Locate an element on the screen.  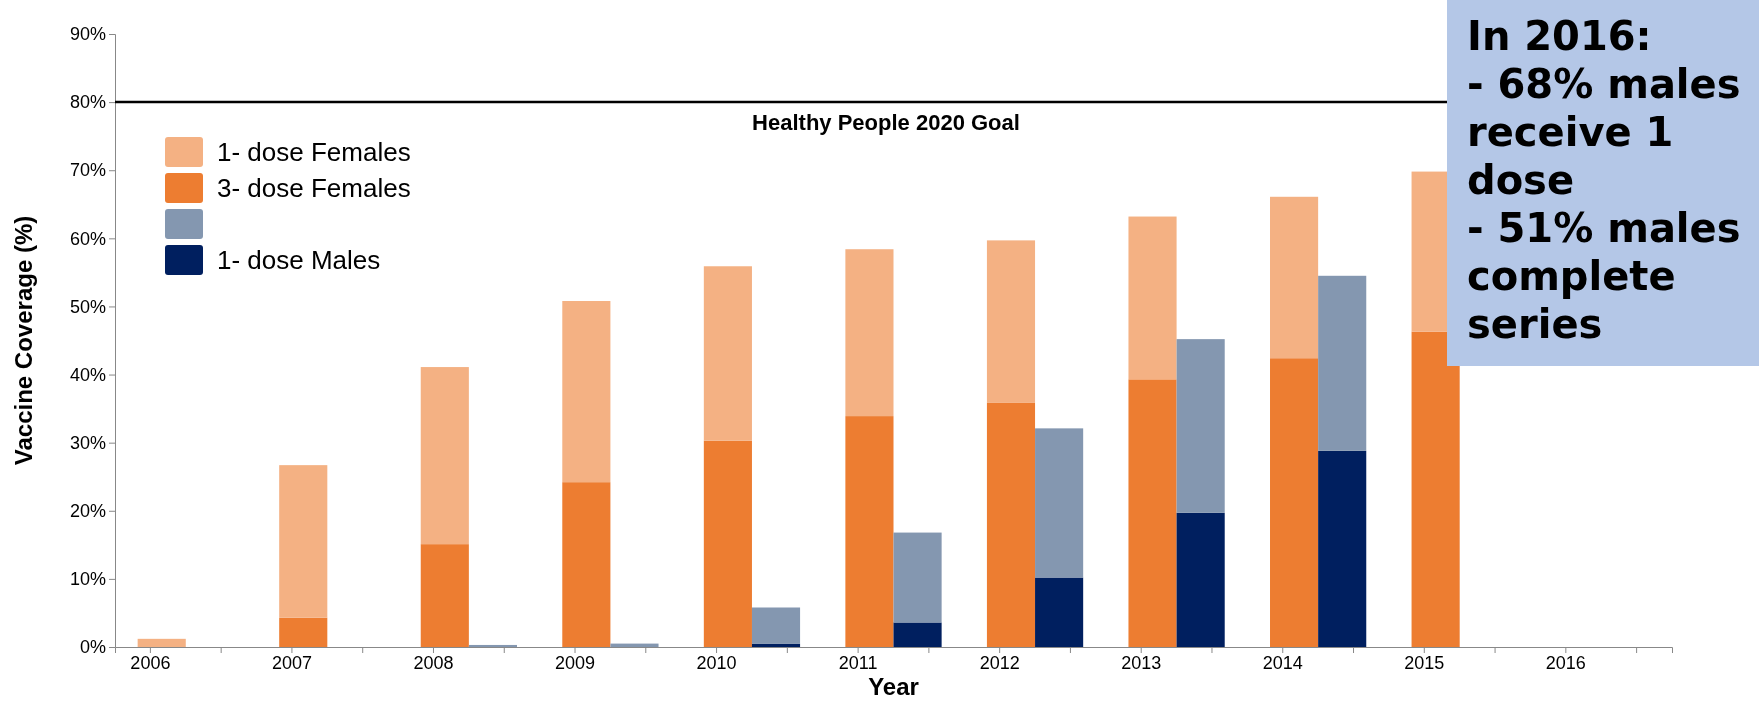
annotation: In 2016: - 68% males receive 1 dose - 51% males complete series is located at coordinates (1604, 180).